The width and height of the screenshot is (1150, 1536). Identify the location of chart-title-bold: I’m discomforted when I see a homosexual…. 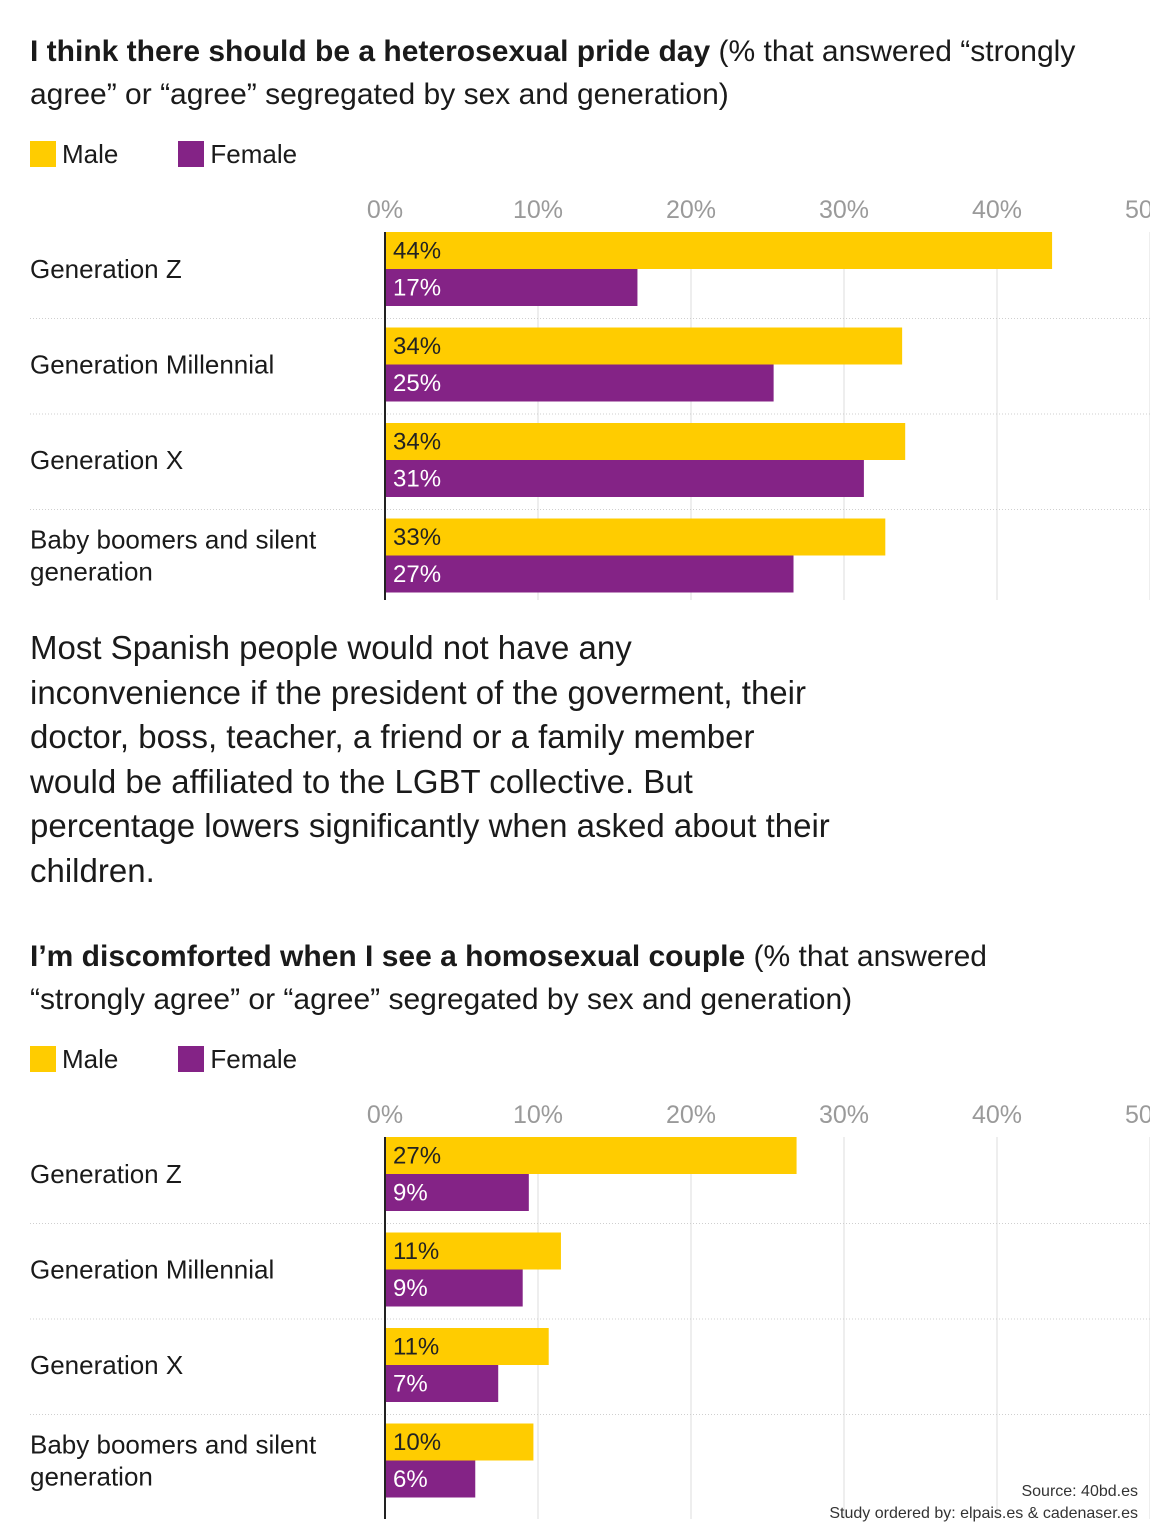
(388, 956).